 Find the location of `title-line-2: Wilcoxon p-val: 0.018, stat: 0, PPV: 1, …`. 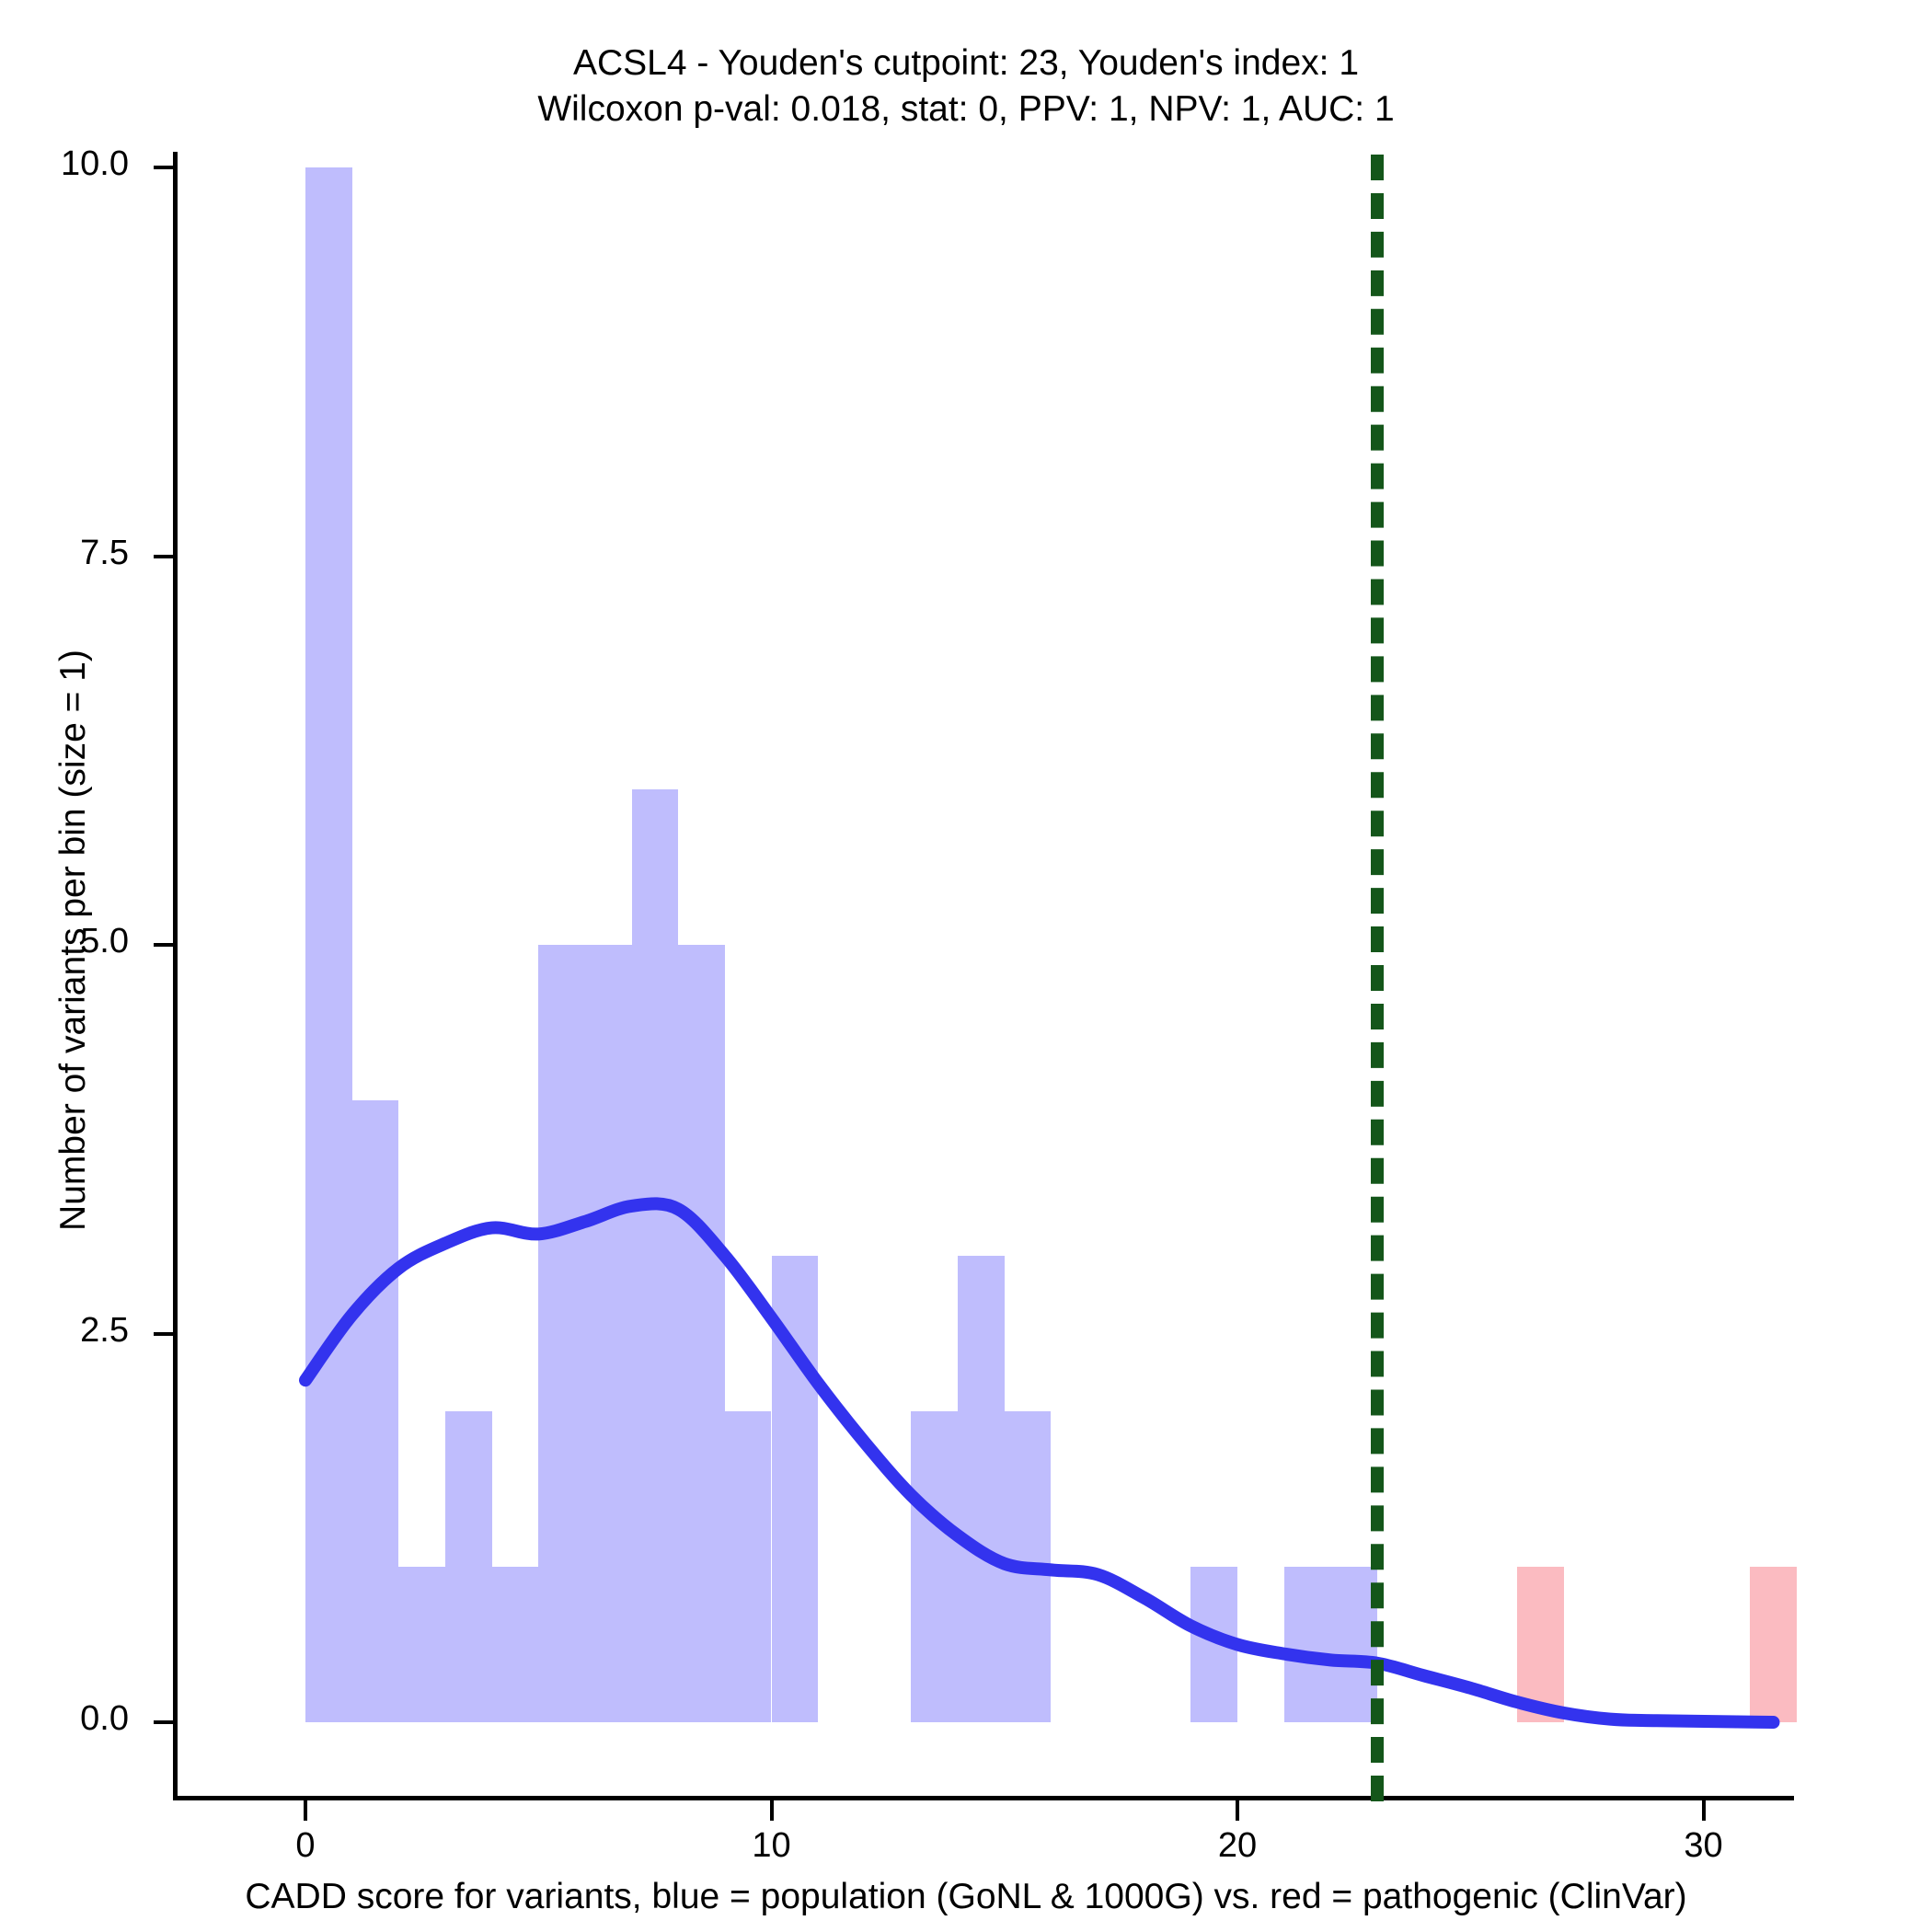

title-line-2: Wilcoxon p-val: 0.018, stat: 0, PPV: 1, … is located at coordinates (966, 109).